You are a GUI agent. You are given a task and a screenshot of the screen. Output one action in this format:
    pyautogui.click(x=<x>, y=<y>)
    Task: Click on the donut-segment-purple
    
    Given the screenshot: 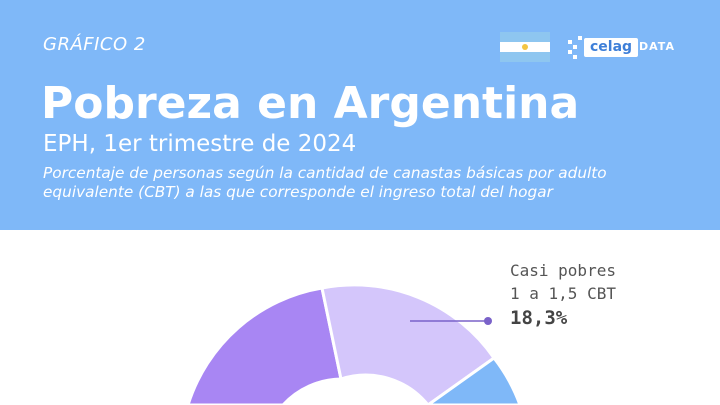 What is the action you would take?
    pyautogui.click(x=264, y=345)
    